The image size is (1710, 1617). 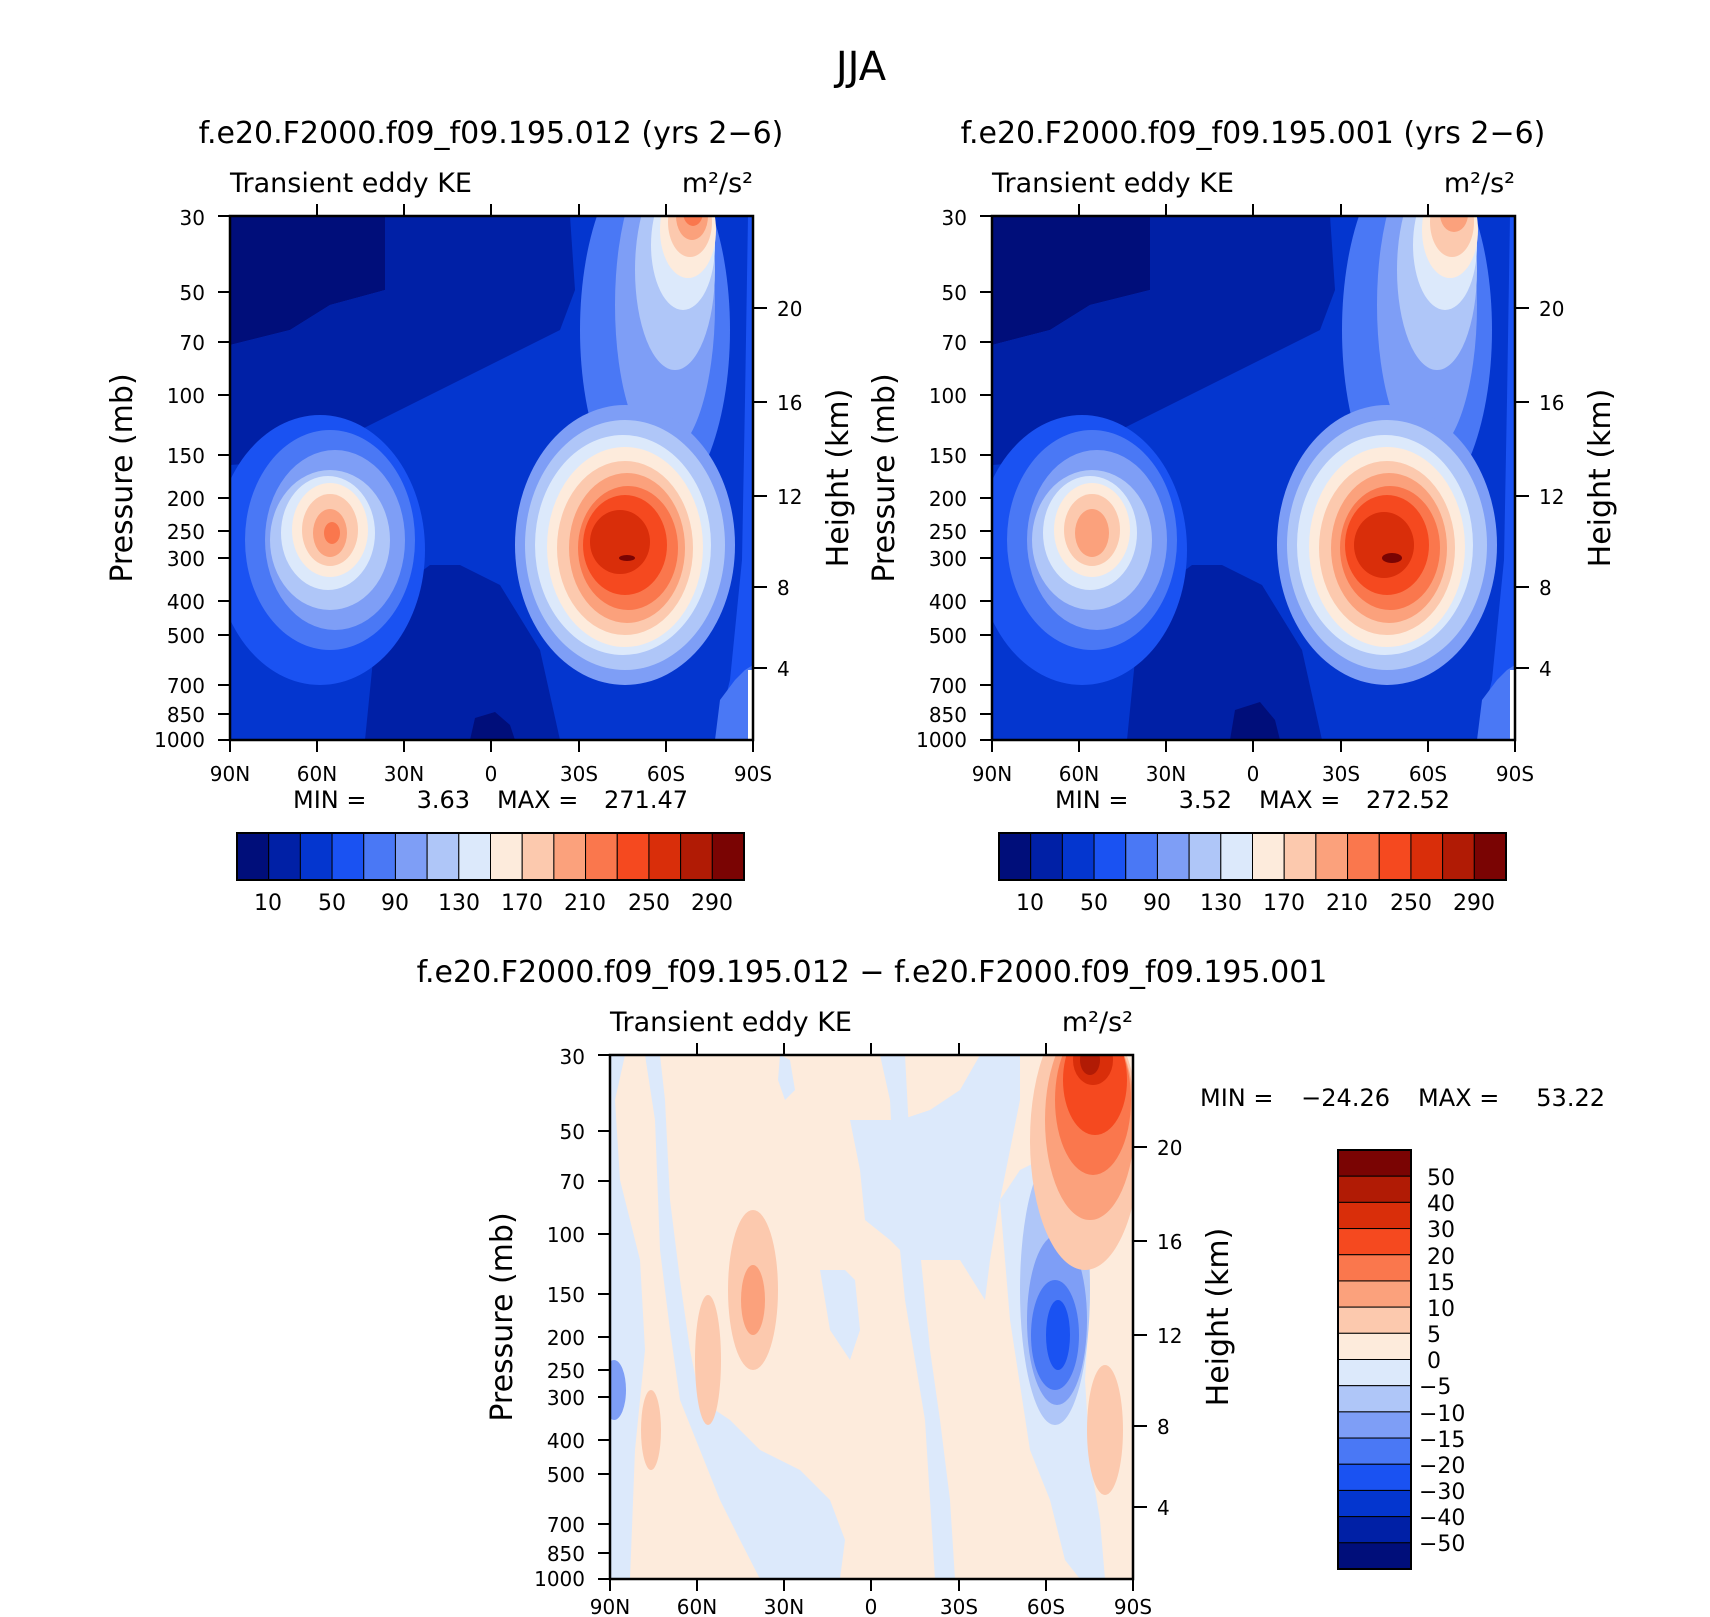 I want to click on colorbar-label: −50, so click(x=1442, y=1544).